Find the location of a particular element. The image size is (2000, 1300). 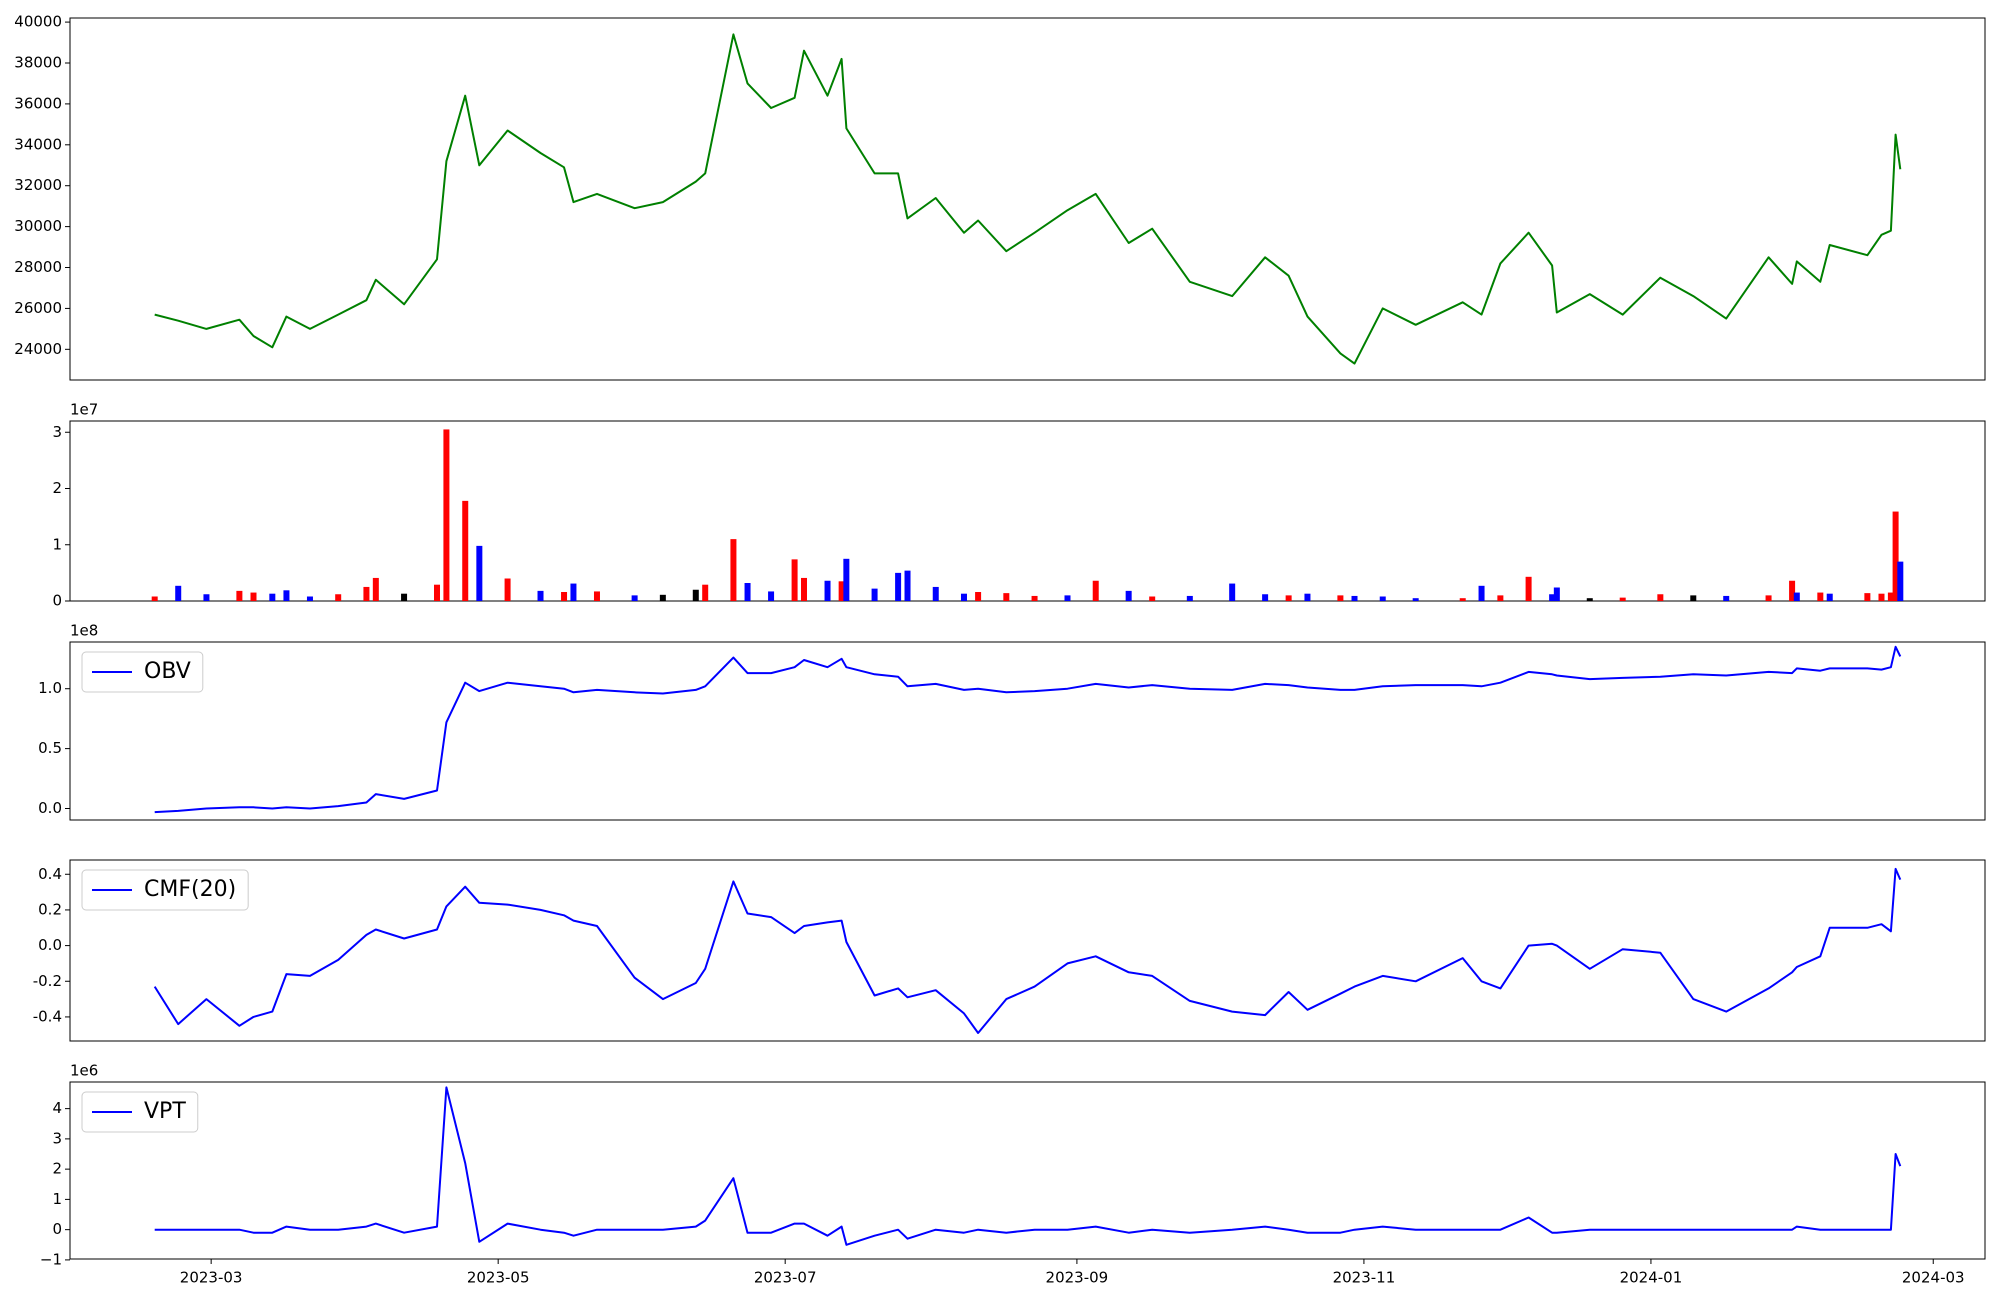

y-tick-label: 3 is located at coordinates (57, 432).